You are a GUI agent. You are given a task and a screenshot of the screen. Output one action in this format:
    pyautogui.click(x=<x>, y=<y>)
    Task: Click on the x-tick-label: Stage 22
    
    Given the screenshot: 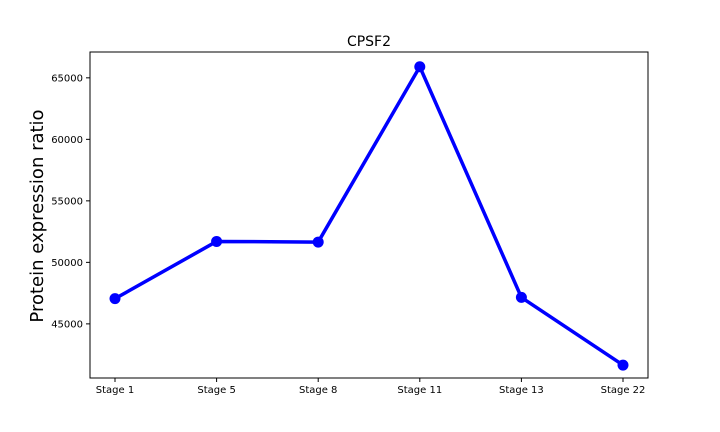 What is the action you would take?
    pyautogui.click(x=623, y=390)
    